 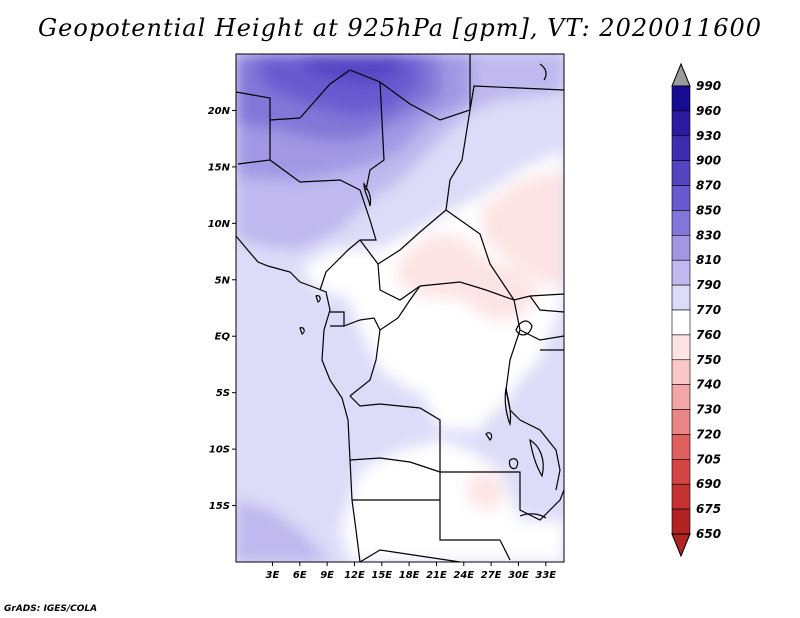 What do you see at coordinates (708, 285) in the screenshot?
I see `colorbar-level-label: 790` at bounding box center [708, 285].